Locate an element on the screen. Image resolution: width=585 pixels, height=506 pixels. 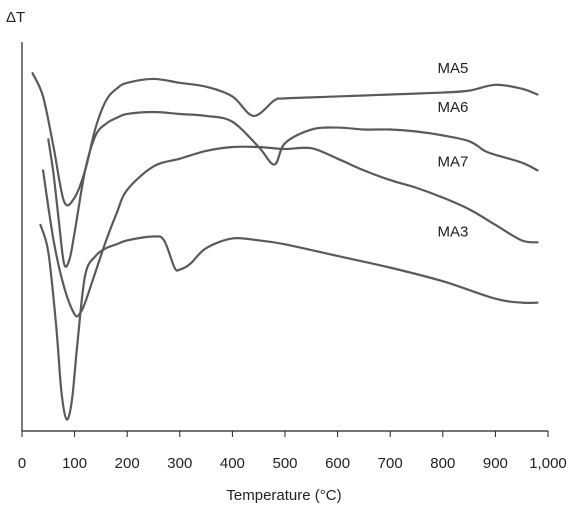
series-label-ma6: MA6 is located at coordinates (453, 107).